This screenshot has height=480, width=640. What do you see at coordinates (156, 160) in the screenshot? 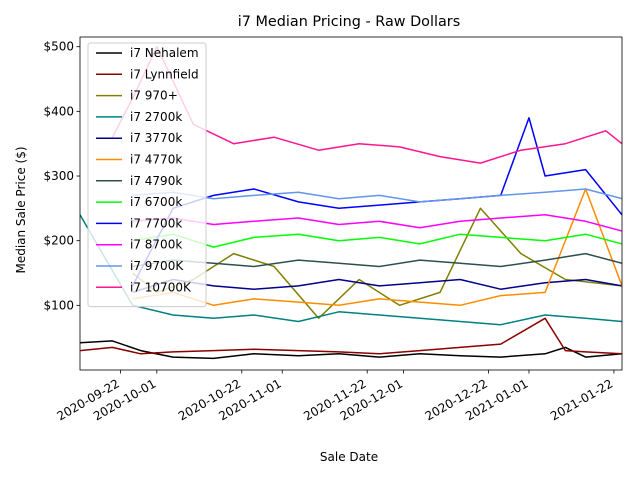
I see `legend-label: i7 4770k` at bounding box center [156, 160].